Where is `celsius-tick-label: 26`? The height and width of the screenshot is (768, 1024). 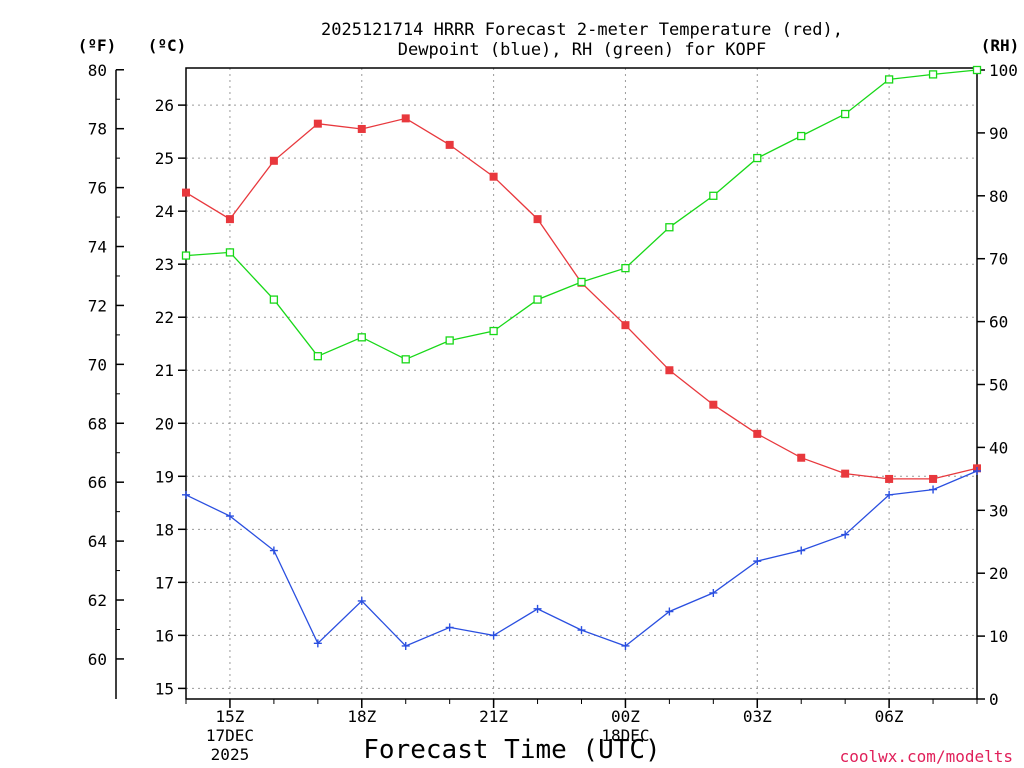
celsius-tick-label: 26 is located at coordinates (164, 105).